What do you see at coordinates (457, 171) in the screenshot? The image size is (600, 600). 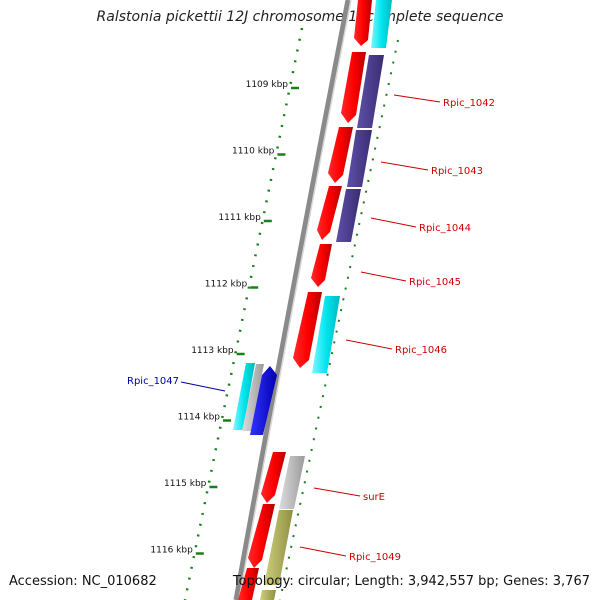 I see `gene-label: Rpic_1043` at bounding box center [457, 171].